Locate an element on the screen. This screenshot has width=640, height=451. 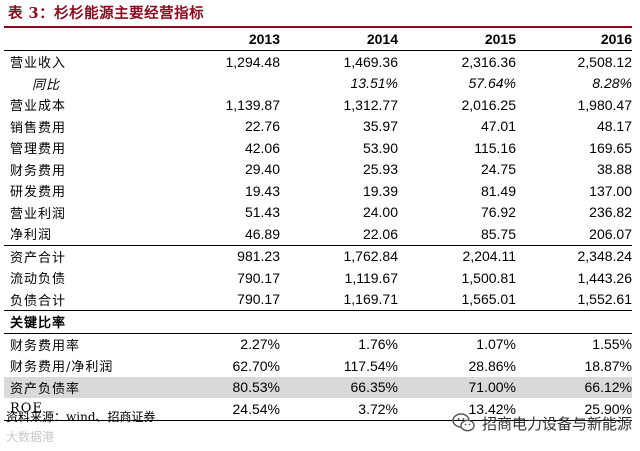
value-cell: 51.43 is located at coordinates (262, 212).